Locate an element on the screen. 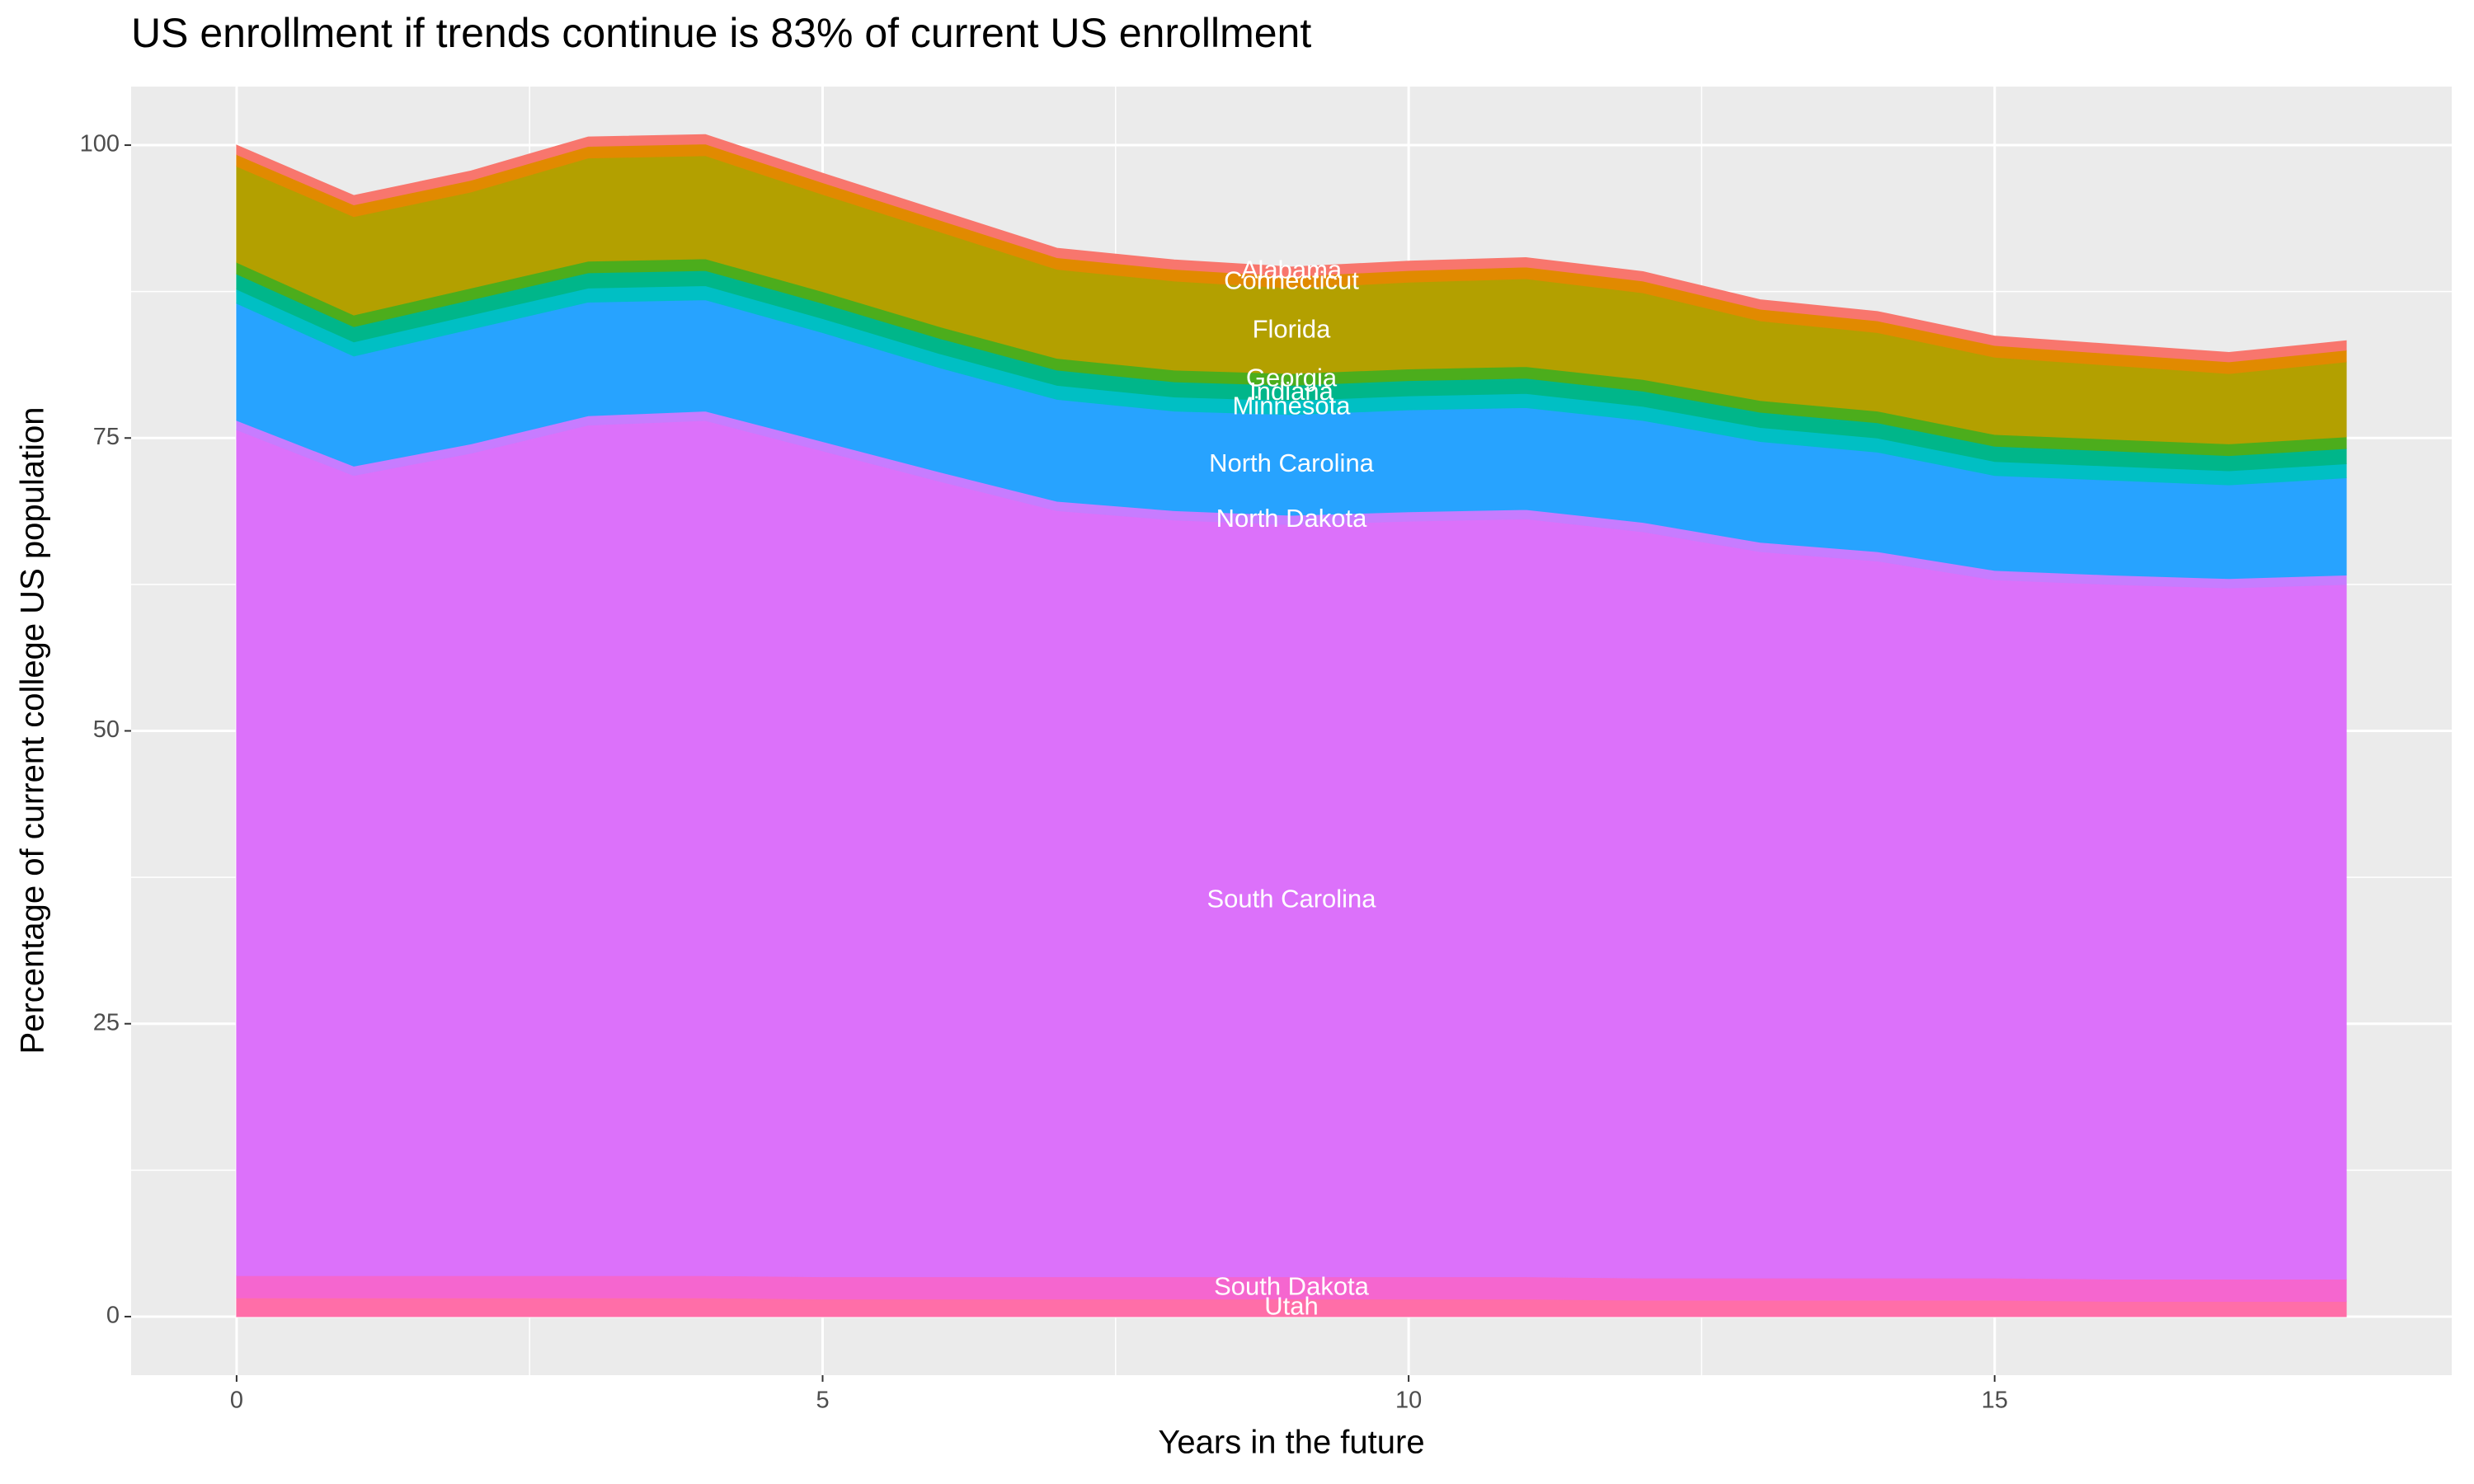  x-tick-label: 0 is located at coordinates (236, 1401).